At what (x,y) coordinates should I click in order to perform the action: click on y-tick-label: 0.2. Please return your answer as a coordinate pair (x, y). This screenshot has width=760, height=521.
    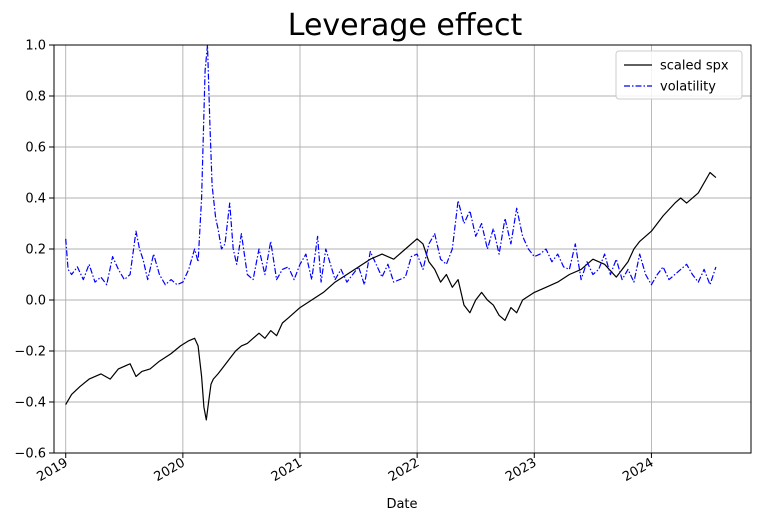
    Looking at the image, I should click on (35, 250).